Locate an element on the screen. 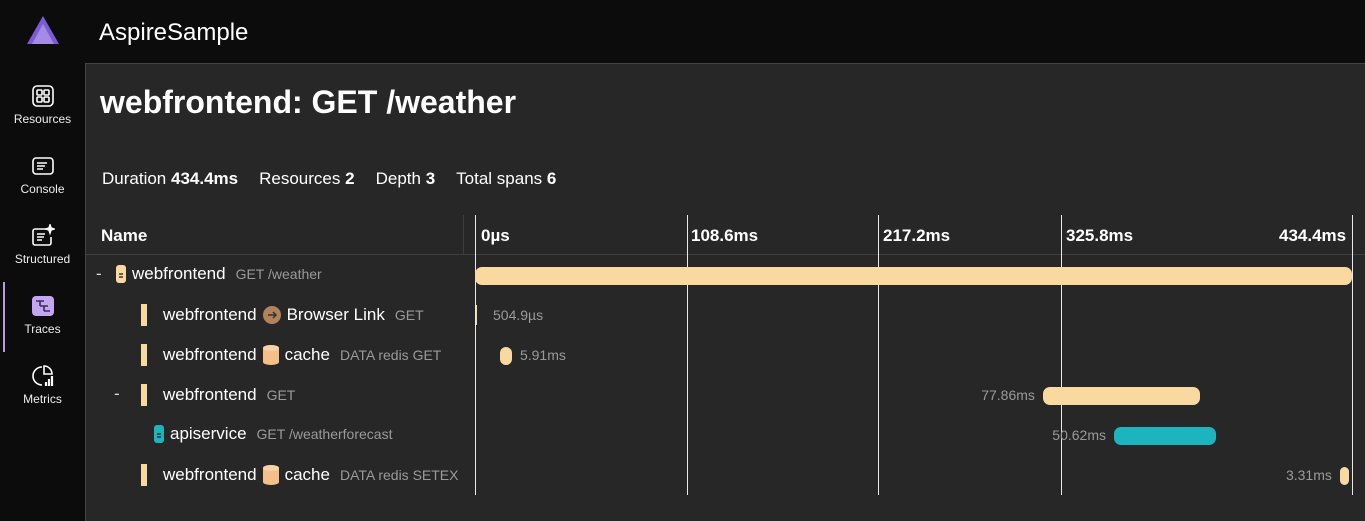 This screenshot has height=521, width=1365. span-duration: 3.31ms is located at coordinates (1308, 475).